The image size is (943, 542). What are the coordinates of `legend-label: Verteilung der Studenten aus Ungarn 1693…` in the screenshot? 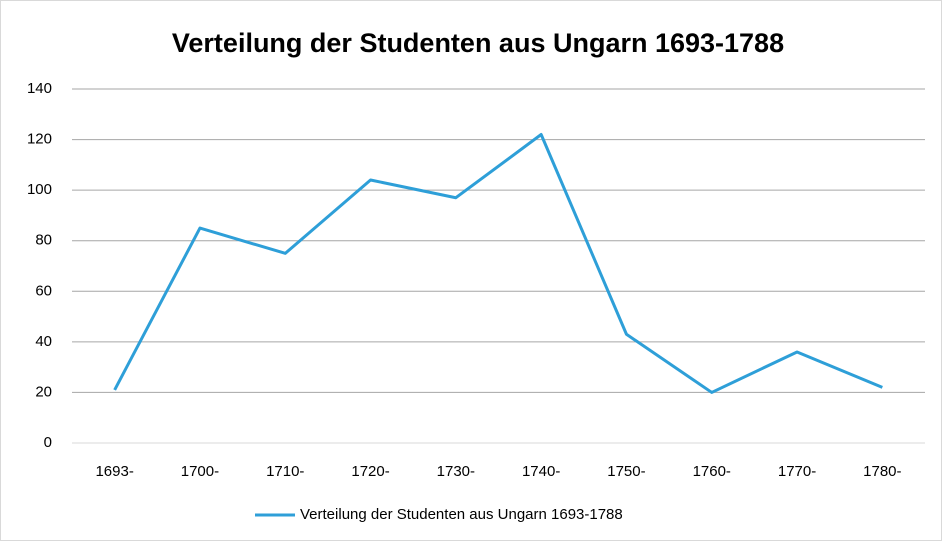 It's located at (461, 514).